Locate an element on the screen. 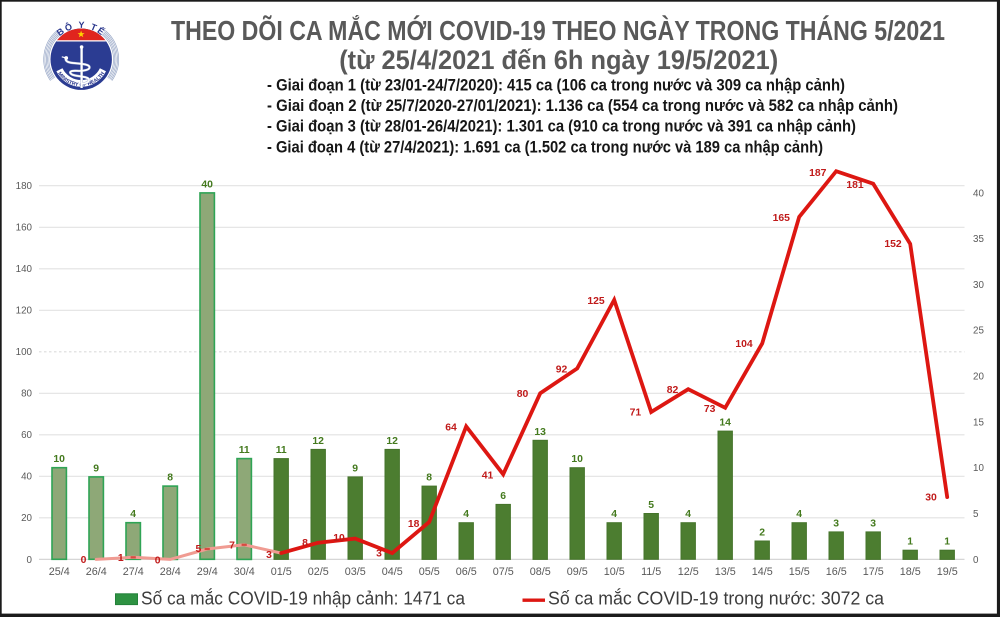 The image size is (1000, 617). svg-text:Số ca mắc COVID-19 nhập cảnh:: Số ca mắc COVID-19 nhập cảnh: 1471 ca is located at coordinates (303, 598).